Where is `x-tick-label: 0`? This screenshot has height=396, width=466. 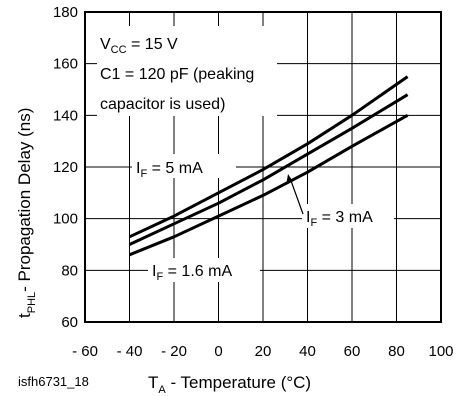
x-tick-label: 0 is located at coordinates (218, 351).